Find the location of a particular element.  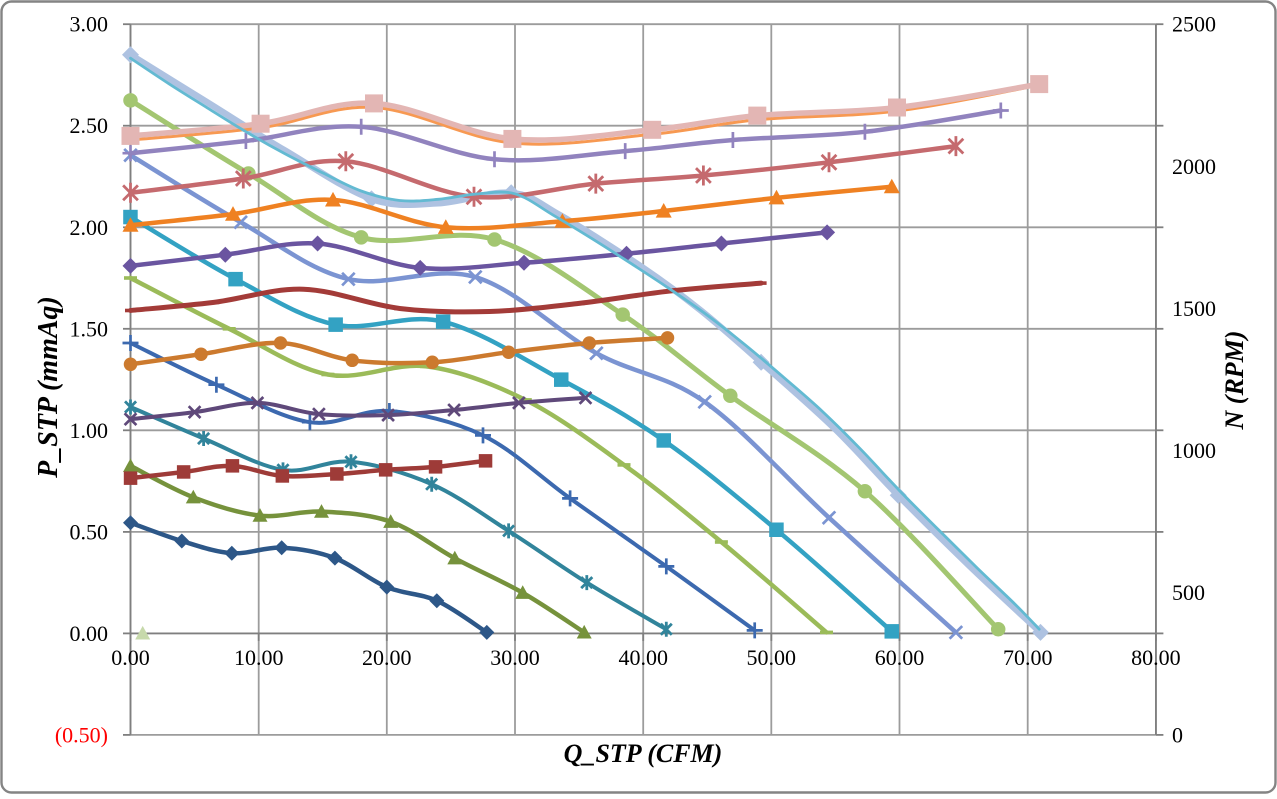

svg-text: Q_STP (CFM) is located at coordinates (643, 753).